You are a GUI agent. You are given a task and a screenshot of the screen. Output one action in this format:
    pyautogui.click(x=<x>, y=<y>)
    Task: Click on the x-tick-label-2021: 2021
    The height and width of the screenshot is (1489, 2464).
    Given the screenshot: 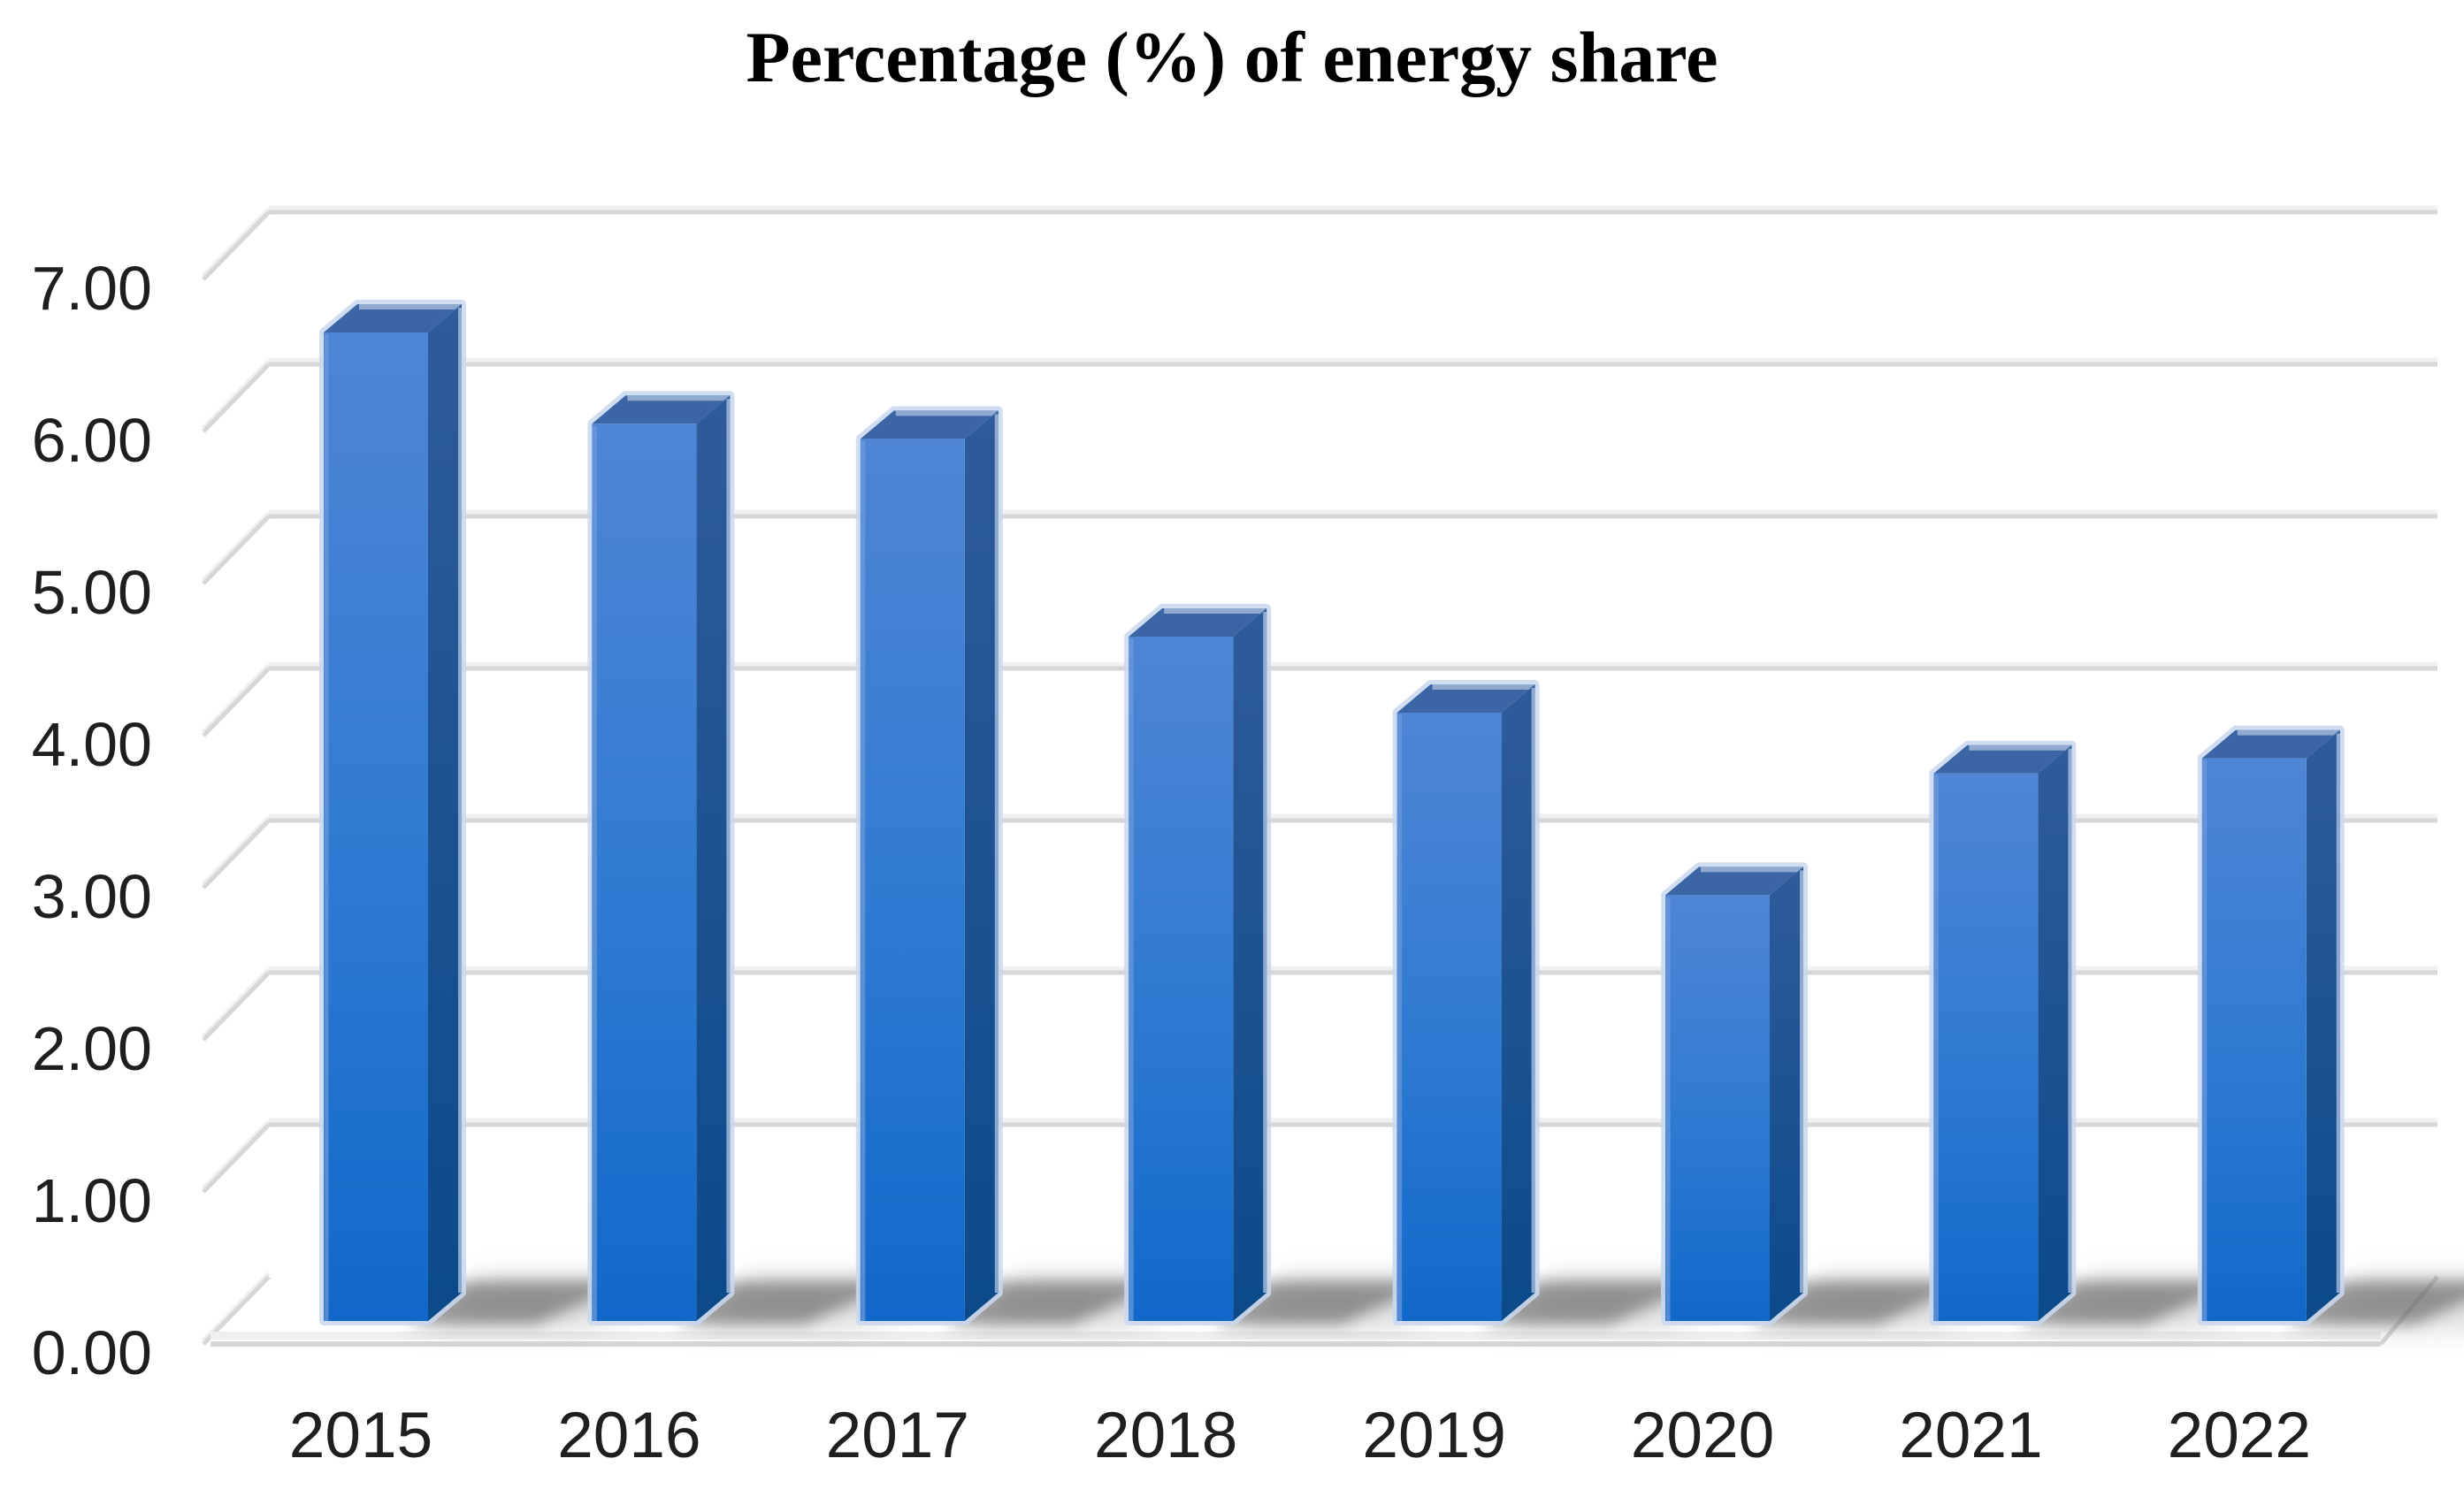 What is the action you would take?
    pyautogui.click(x=1970, y=1435)
    